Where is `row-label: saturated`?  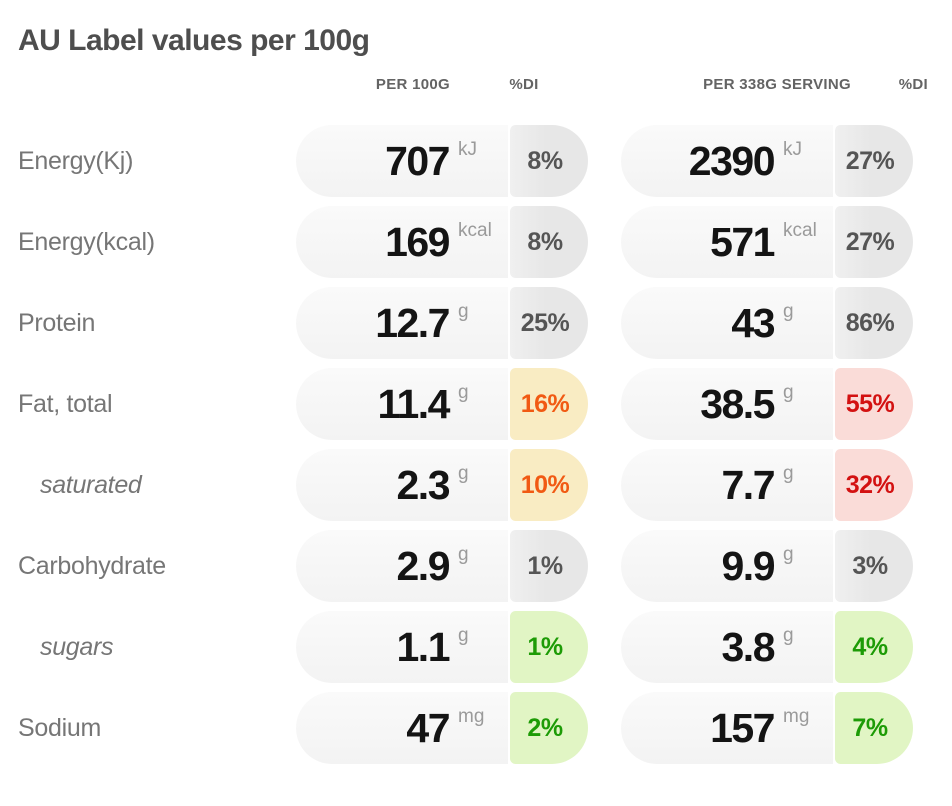 row-label: saturated is located at coordinates (91, 484).